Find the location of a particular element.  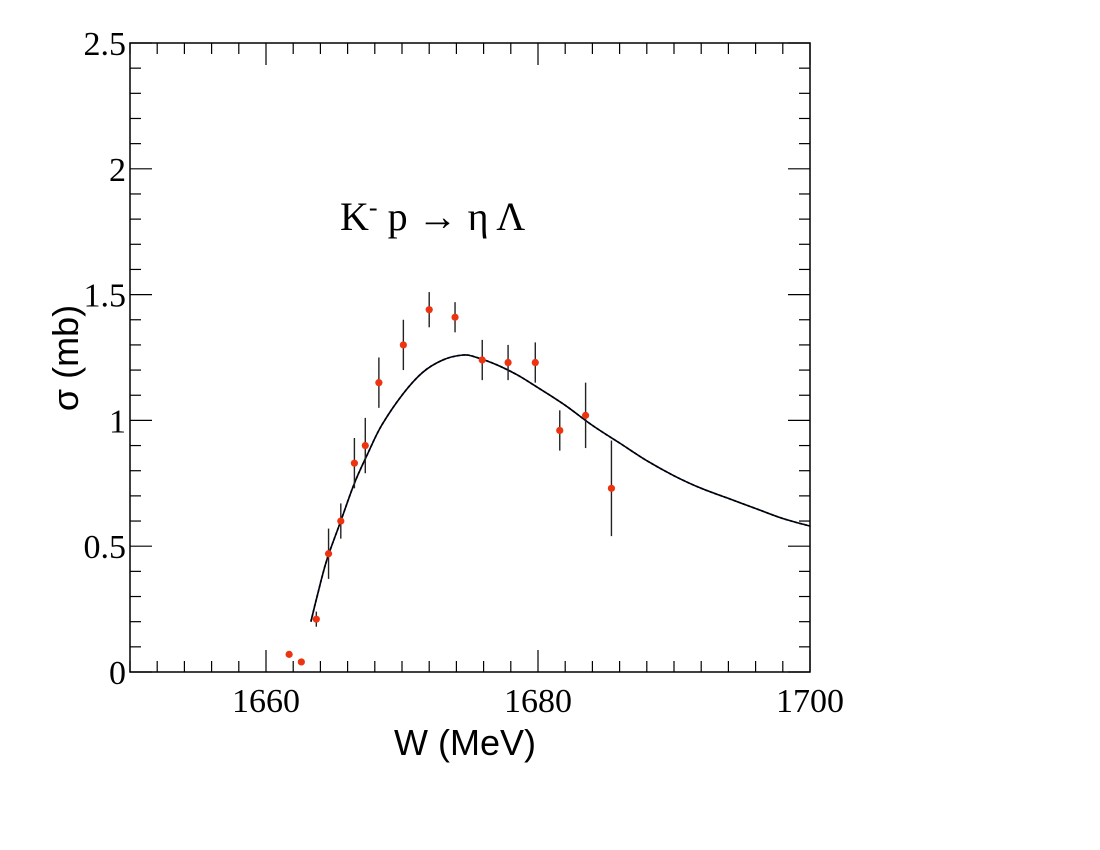

y-tick-label: 2 is located at coordinates (117, 170).